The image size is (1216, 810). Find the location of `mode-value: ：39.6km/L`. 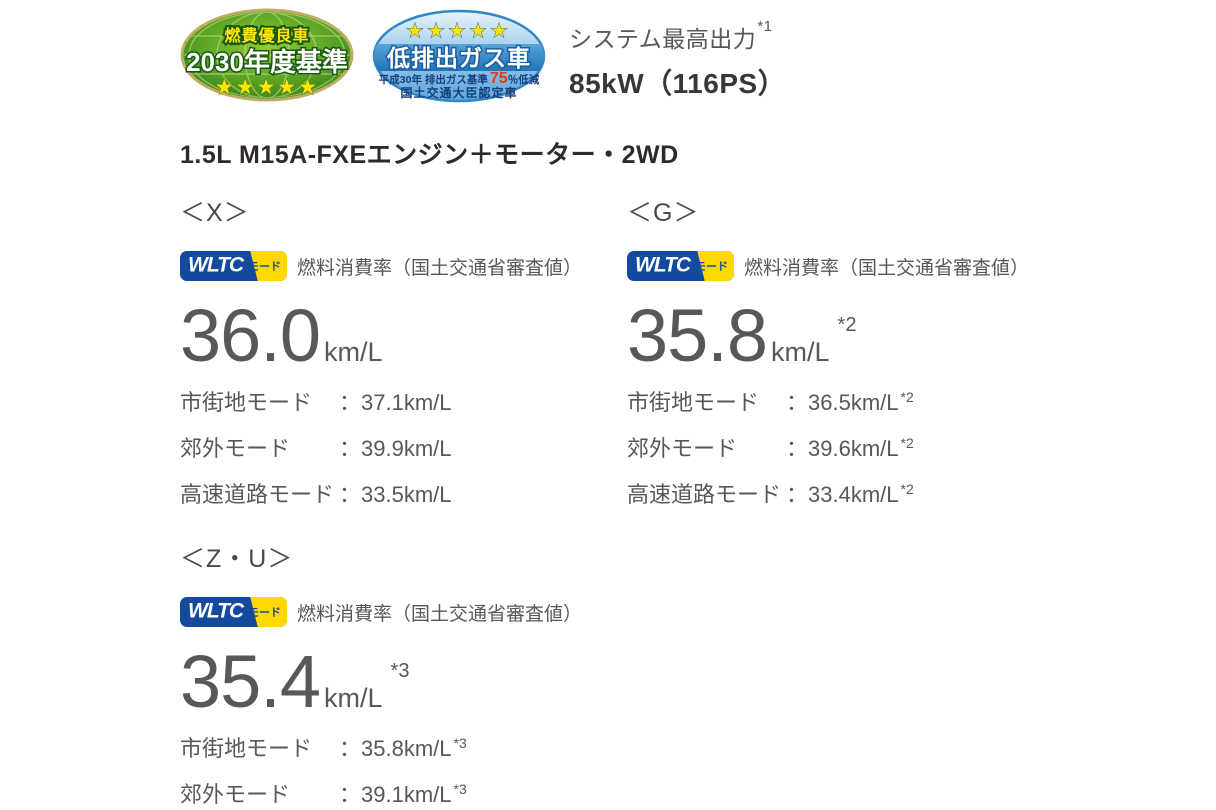

mode-value: ：39.6km/L is located at coordinates (842, 448).